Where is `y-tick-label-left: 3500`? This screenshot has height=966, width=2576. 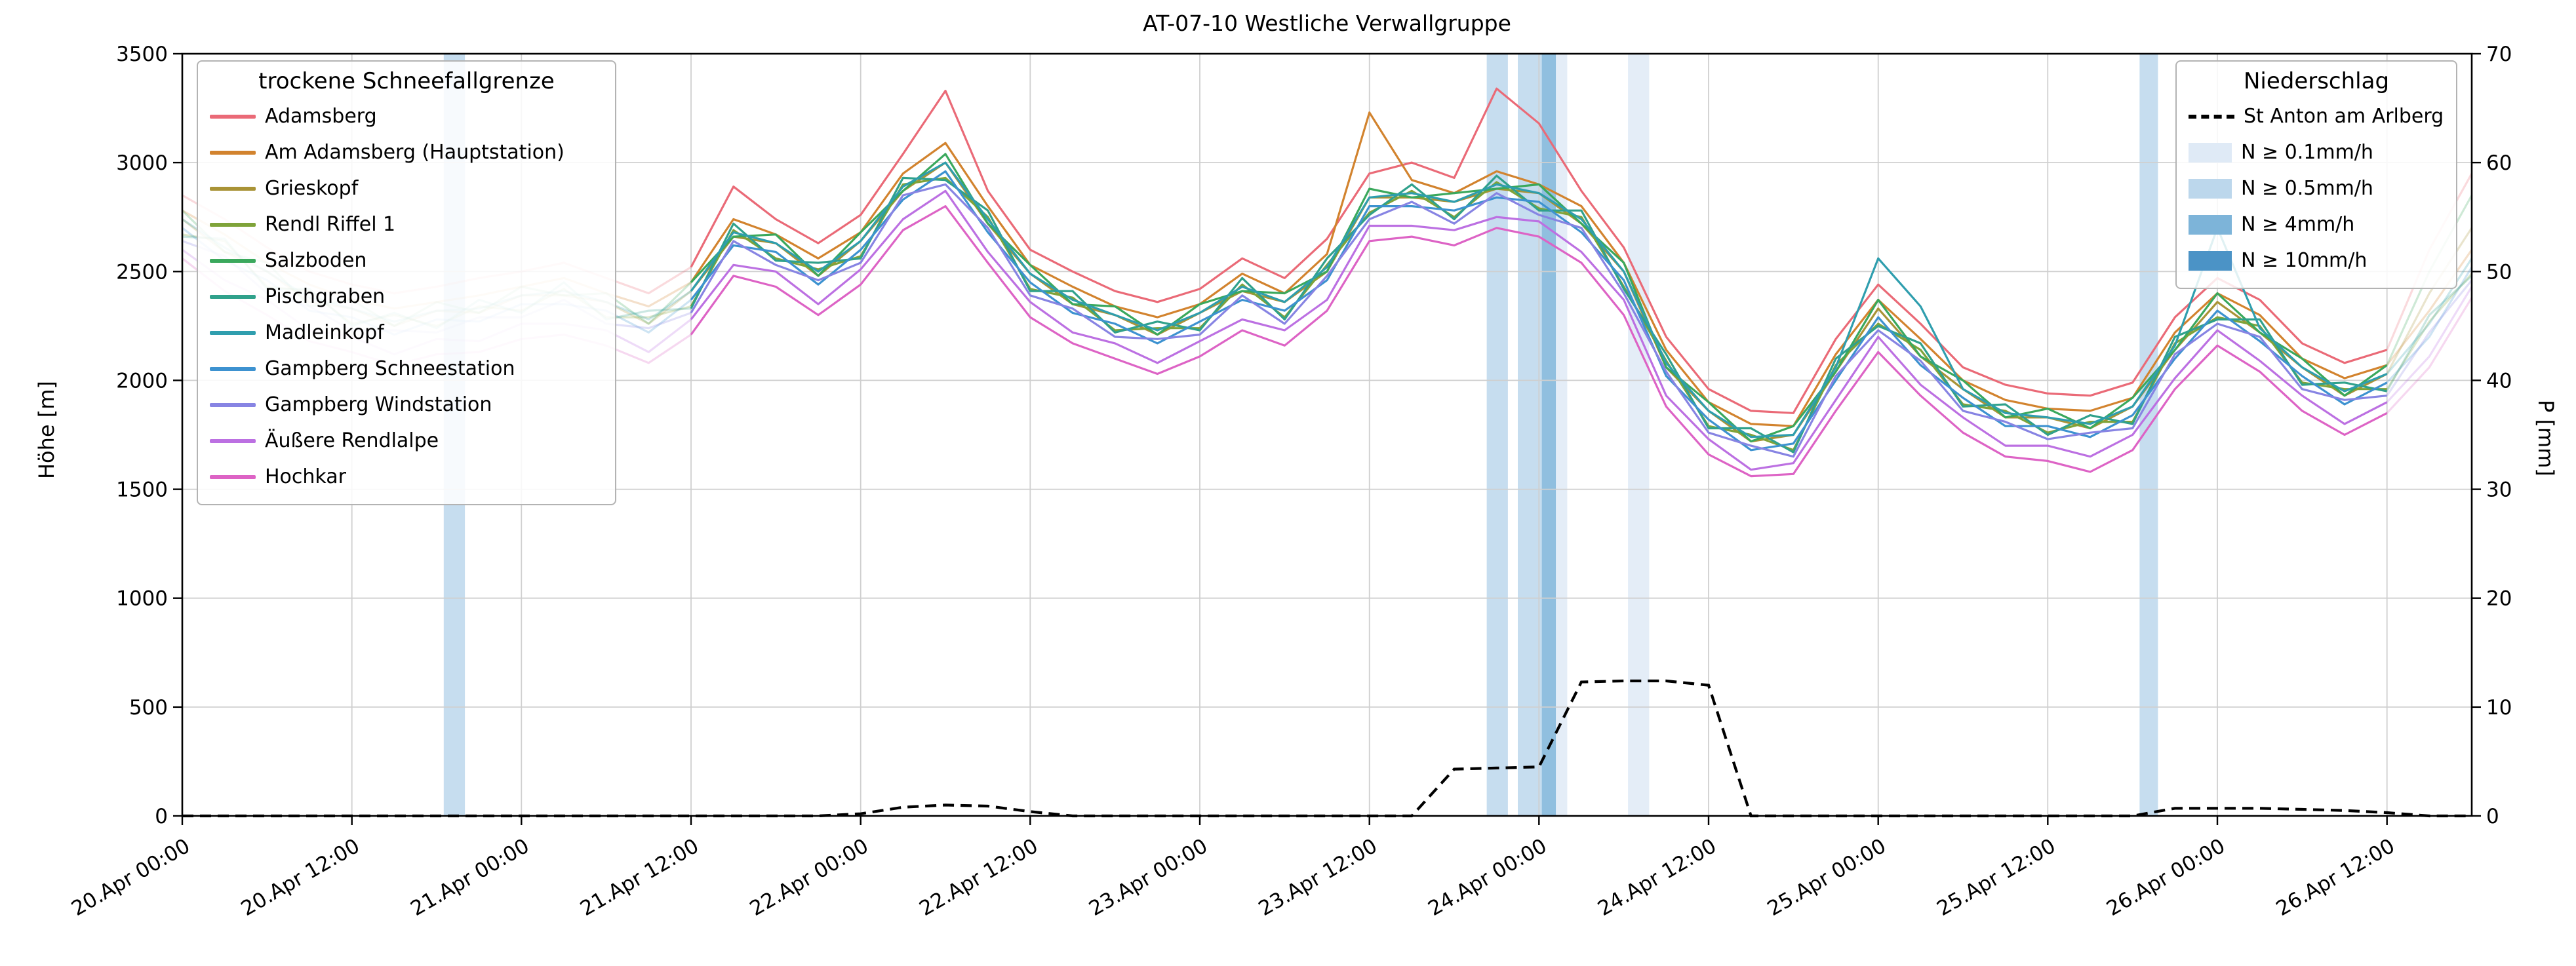
y-tick-label-left: 3500 is located at coordinates (142, 54).